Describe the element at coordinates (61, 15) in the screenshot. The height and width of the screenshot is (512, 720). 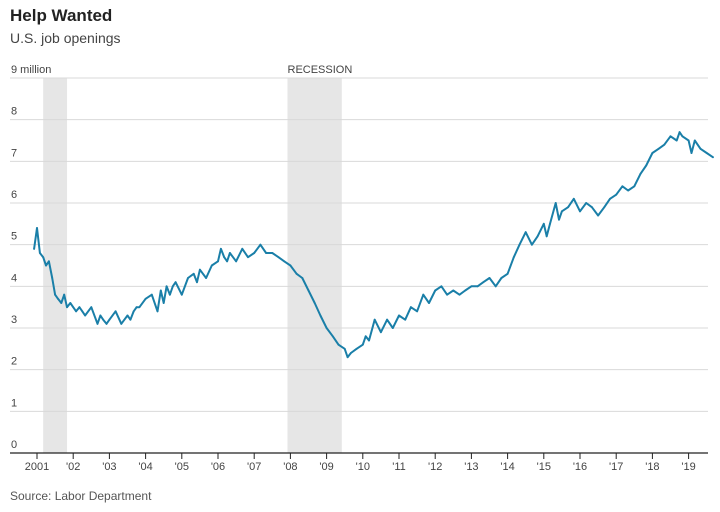
I see `chart-title: Help Wanted` at that location.